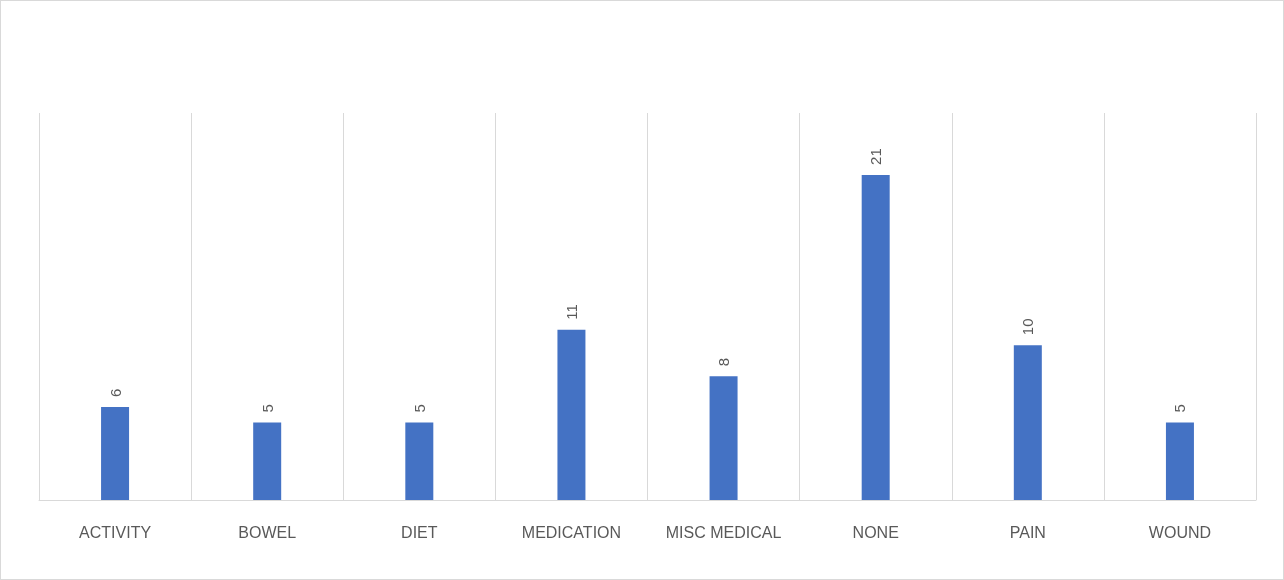  What do you see at coordinates (1180, 532) in the screenshot?
I see `x-tick-label: WOUND` at bounding box center [1180, 532].